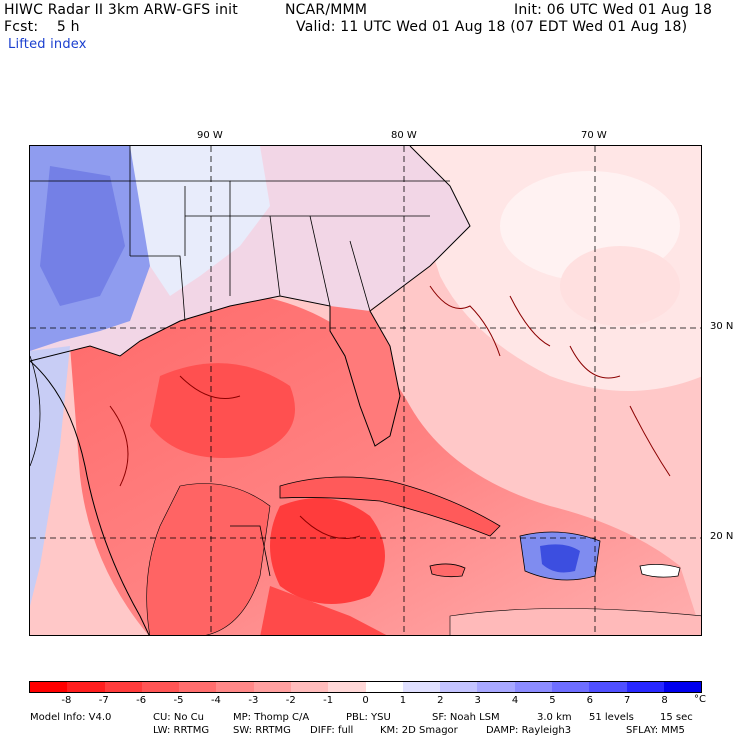 The width and height of the screenshot is (740, 740). I want to click on colorbar-tick-label: -4, so click(215, 700).